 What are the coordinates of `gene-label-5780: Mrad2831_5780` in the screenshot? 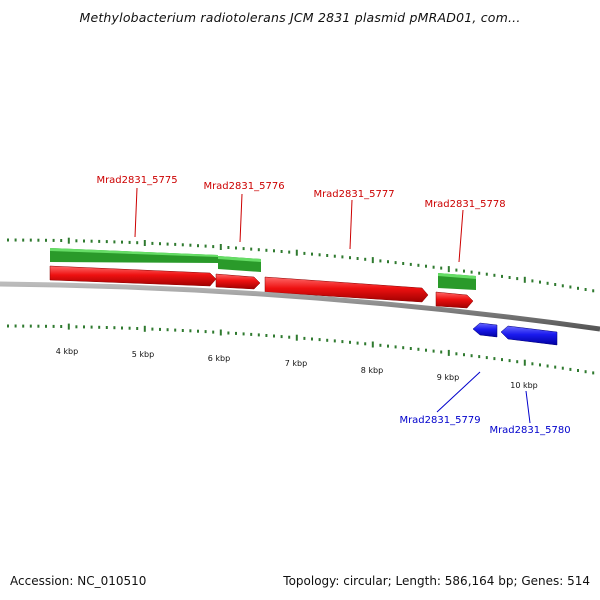 It's located at (529, 430).